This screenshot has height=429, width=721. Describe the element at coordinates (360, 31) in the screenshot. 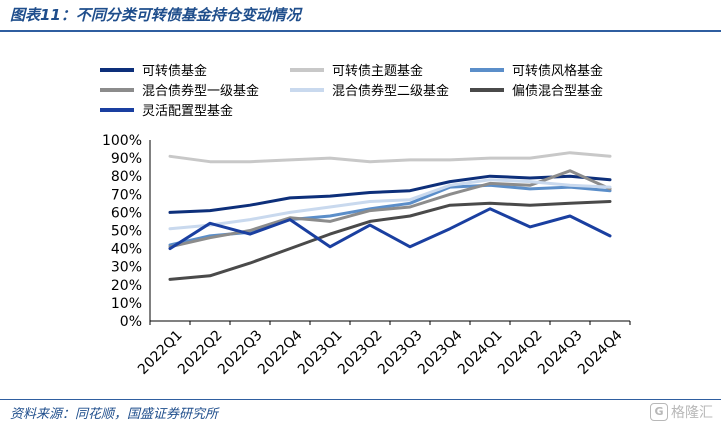

I see `title-divider` at that location.